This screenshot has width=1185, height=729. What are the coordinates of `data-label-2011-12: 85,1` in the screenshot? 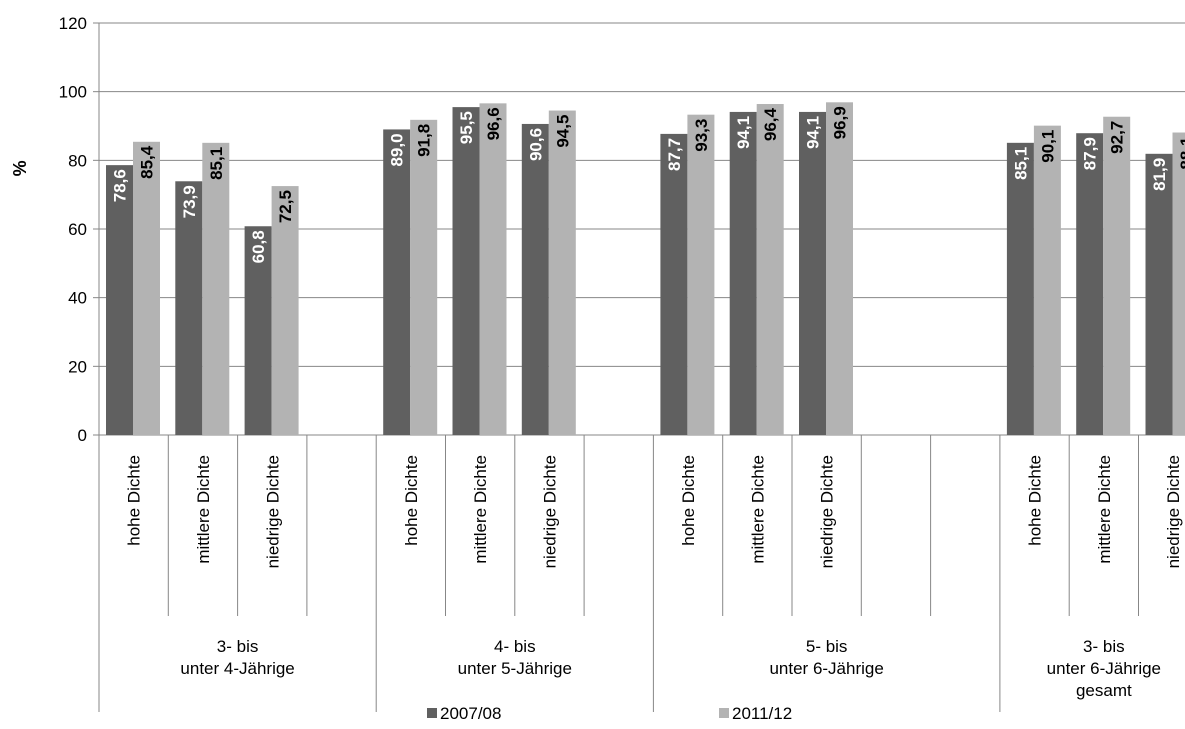 It's located at (216, 163).